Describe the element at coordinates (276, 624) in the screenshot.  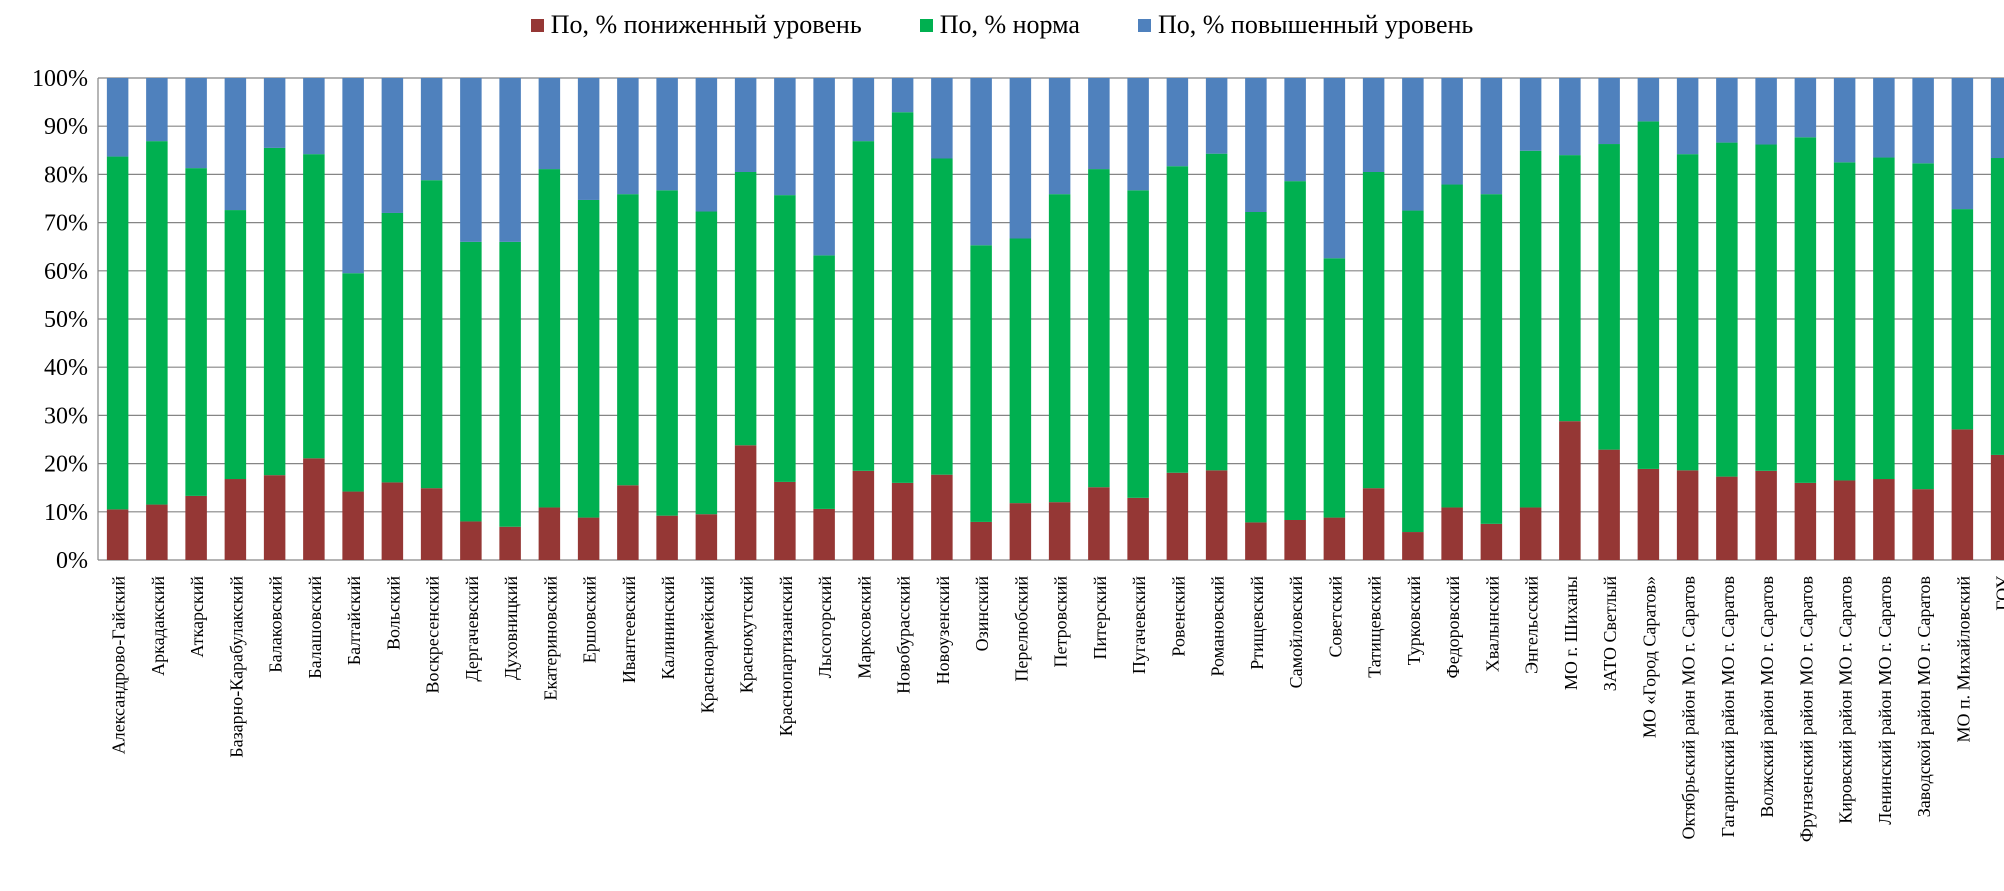
I see `x-tick-label: Балаковский` at that location.